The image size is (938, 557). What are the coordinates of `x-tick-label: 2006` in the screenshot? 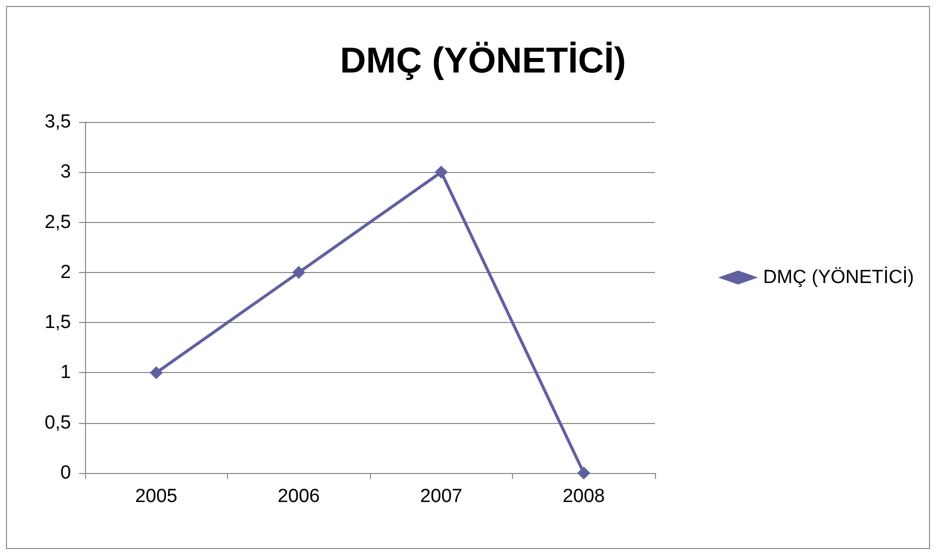 It's located at (299, 496).